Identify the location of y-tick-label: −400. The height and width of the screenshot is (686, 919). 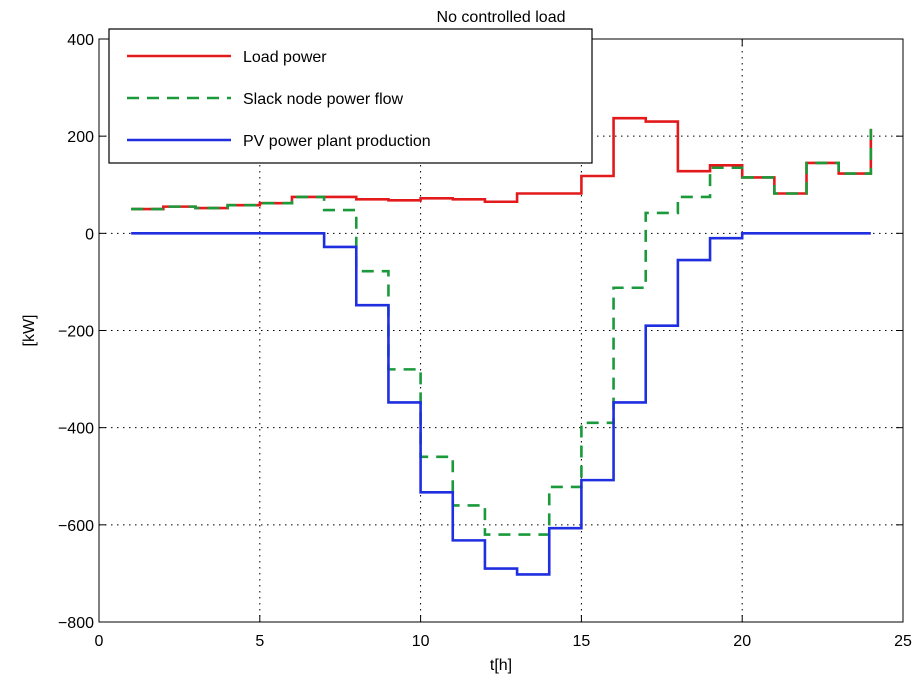
(76, 429).